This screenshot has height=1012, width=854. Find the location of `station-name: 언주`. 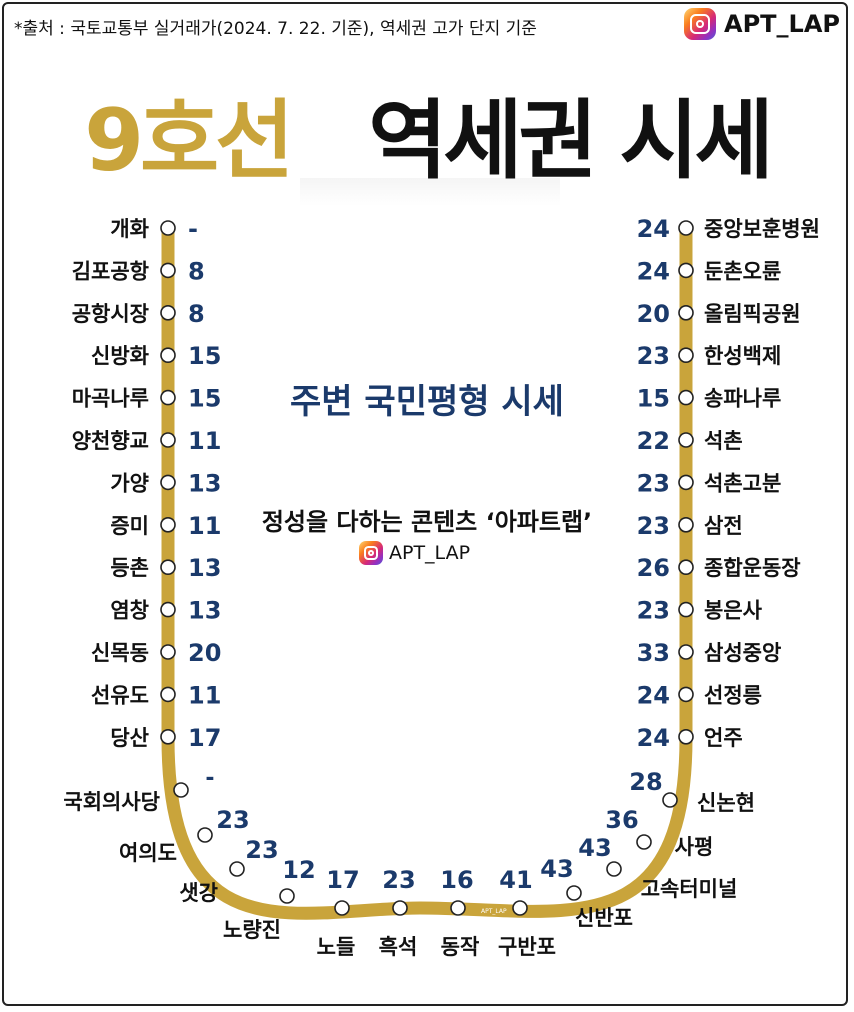

station-name: 언주 is located at coordinates (723, 738).